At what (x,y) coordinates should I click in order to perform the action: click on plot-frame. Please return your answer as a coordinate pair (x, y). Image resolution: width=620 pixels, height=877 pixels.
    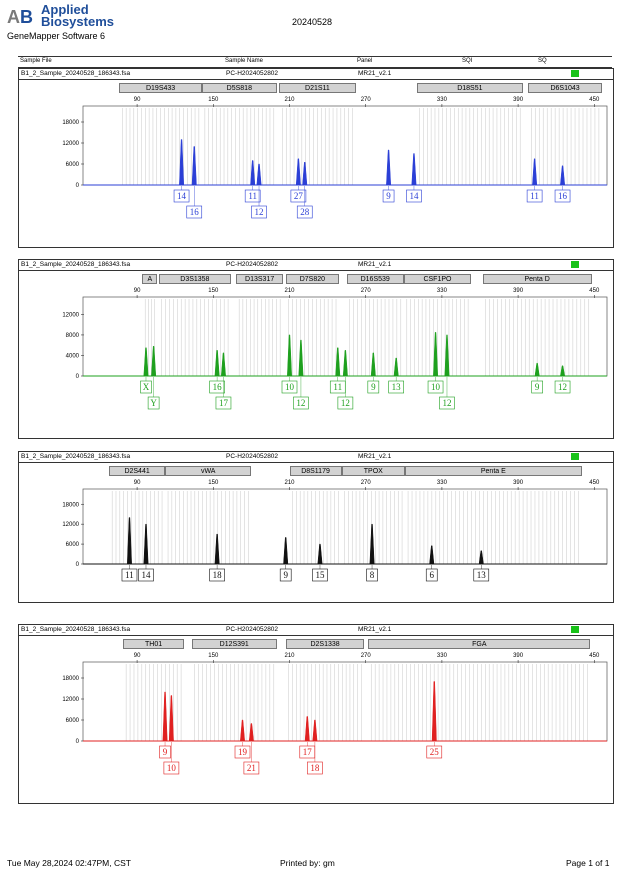
    Looking at the image, I should click on (345, 526).